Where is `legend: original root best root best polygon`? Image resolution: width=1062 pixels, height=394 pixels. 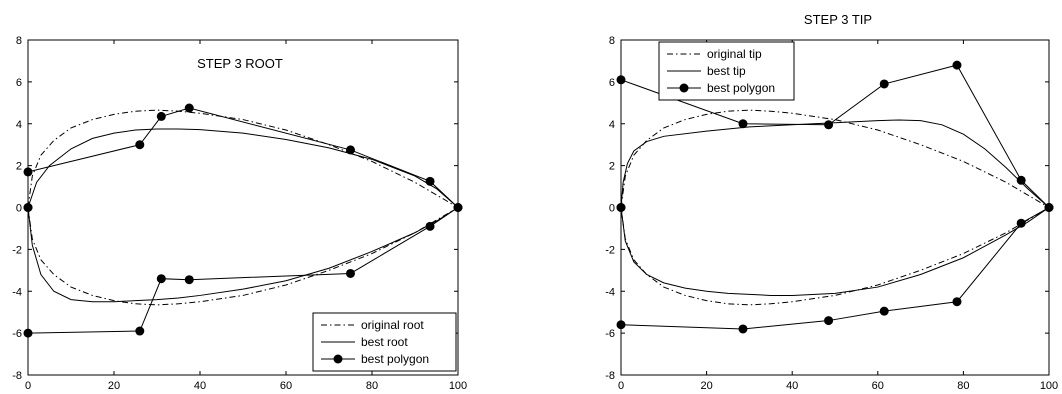
legend: original root best root best polygon is located at coordinates (384, 342).